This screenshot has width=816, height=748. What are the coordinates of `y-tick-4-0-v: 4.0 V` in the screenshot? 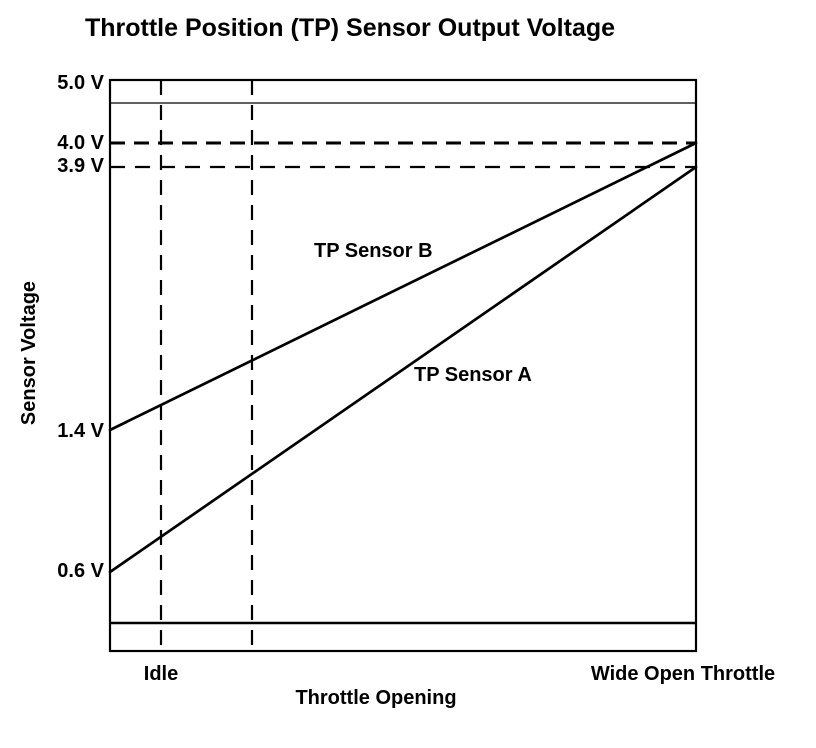 It's located at (80, 143).